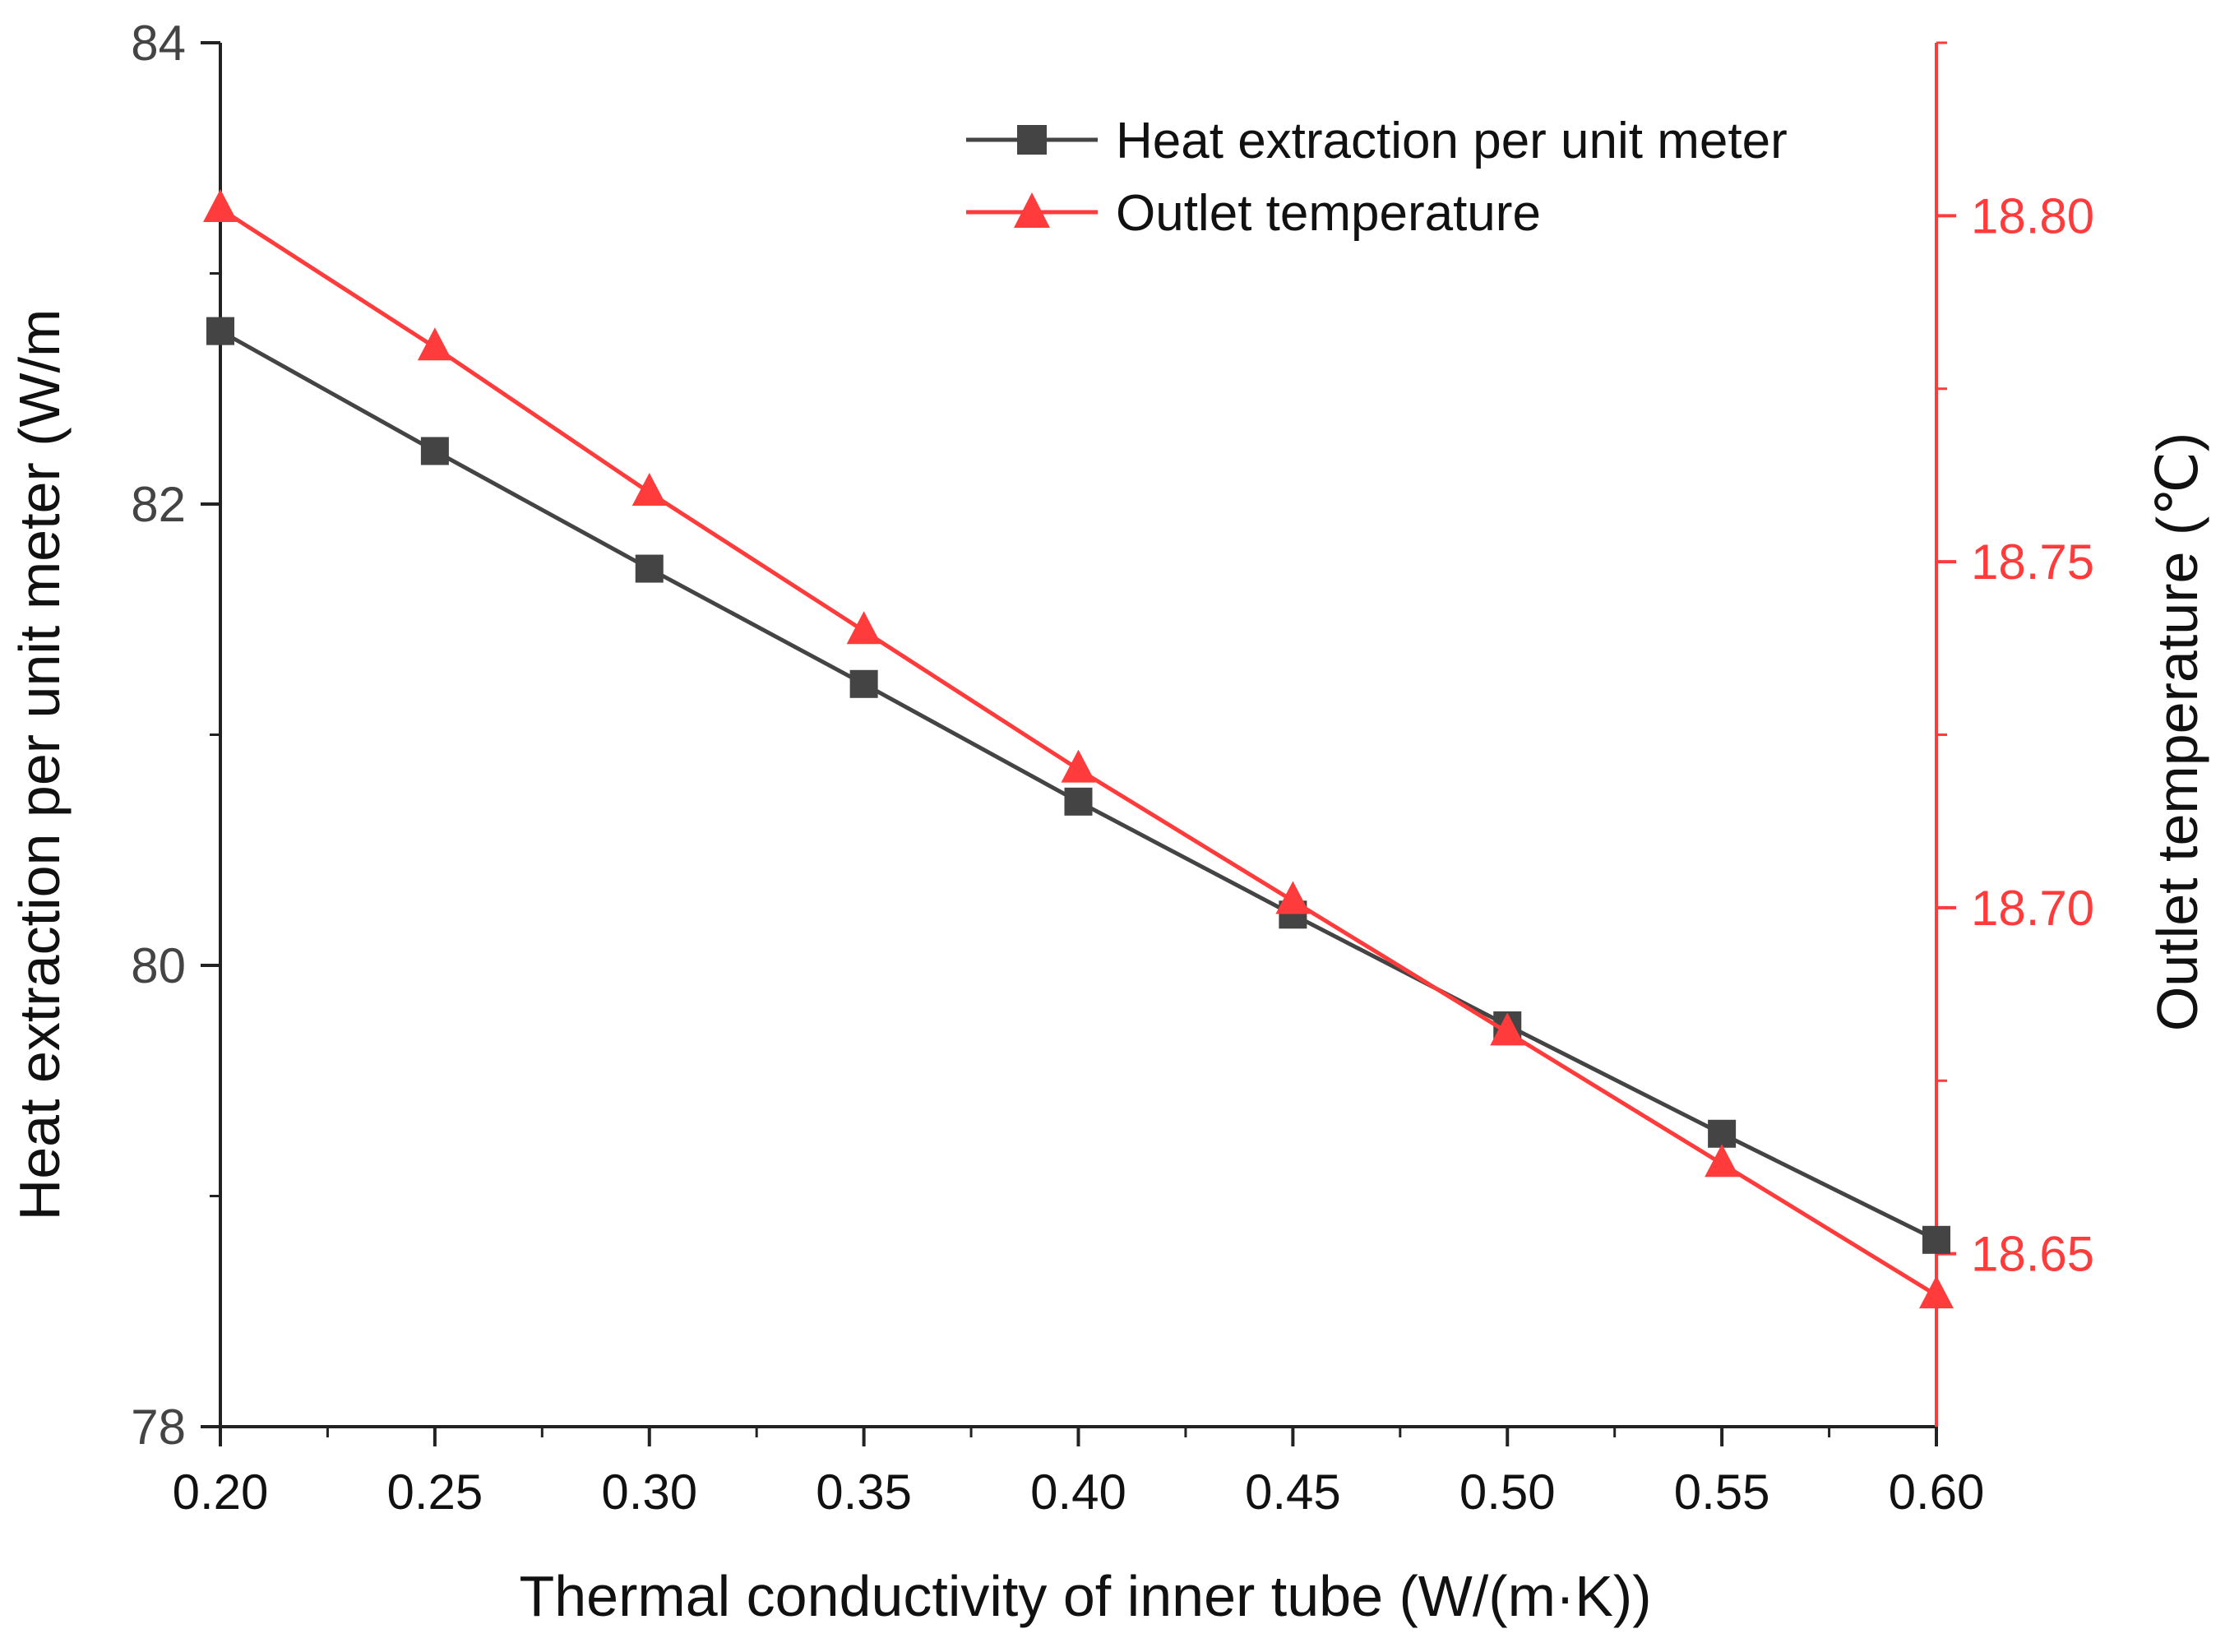 The width and height of the screenshot is (2225, 1652). Describe the element at coordinates (159, 1428) in the screenshot. I see `y-left-tick-label: 78` at that location.